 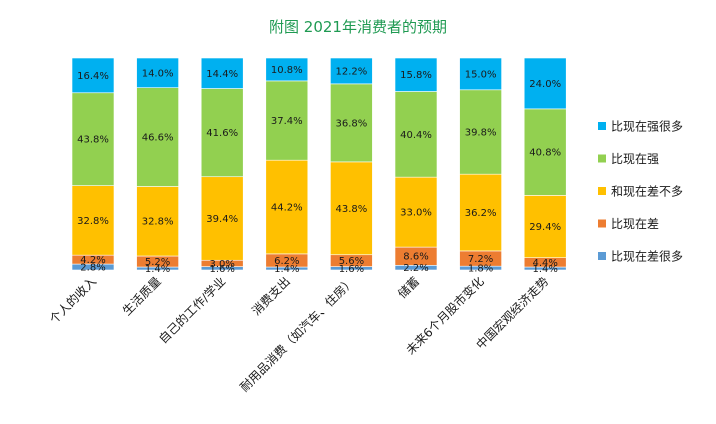 What do you see at coordinates (92, 268) in the screenshot?
I see `data-label-1-1: 2.8%` at bounding box center [92, 268].